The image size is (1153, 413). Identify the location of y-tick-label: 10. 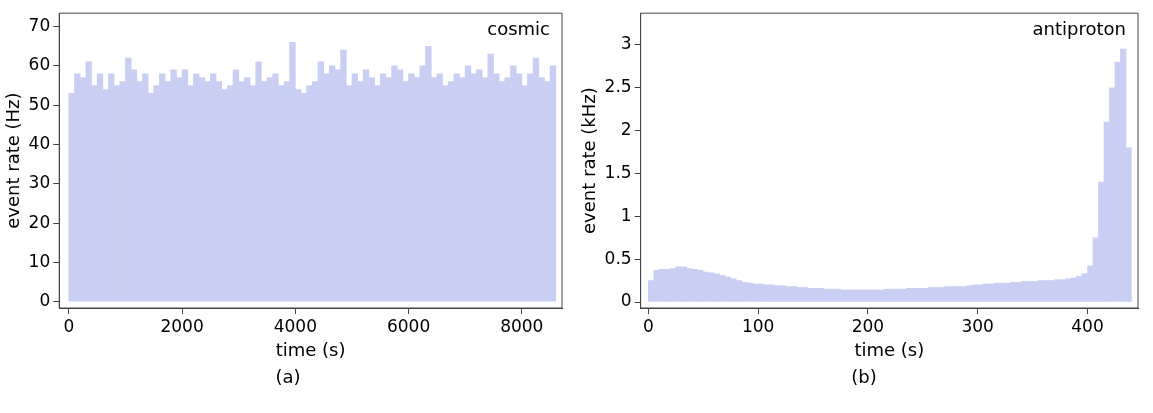
(39, 260).